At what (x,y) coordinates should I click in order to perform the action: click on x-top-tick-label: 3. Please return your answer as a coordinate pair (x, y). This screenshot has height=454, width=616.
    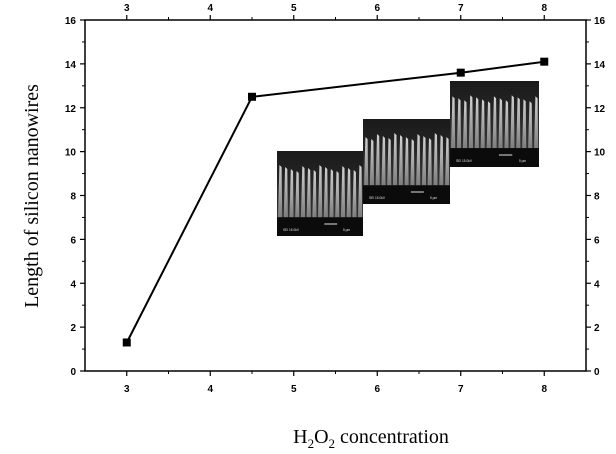
    Looking at the image, I should click on (127, 8).